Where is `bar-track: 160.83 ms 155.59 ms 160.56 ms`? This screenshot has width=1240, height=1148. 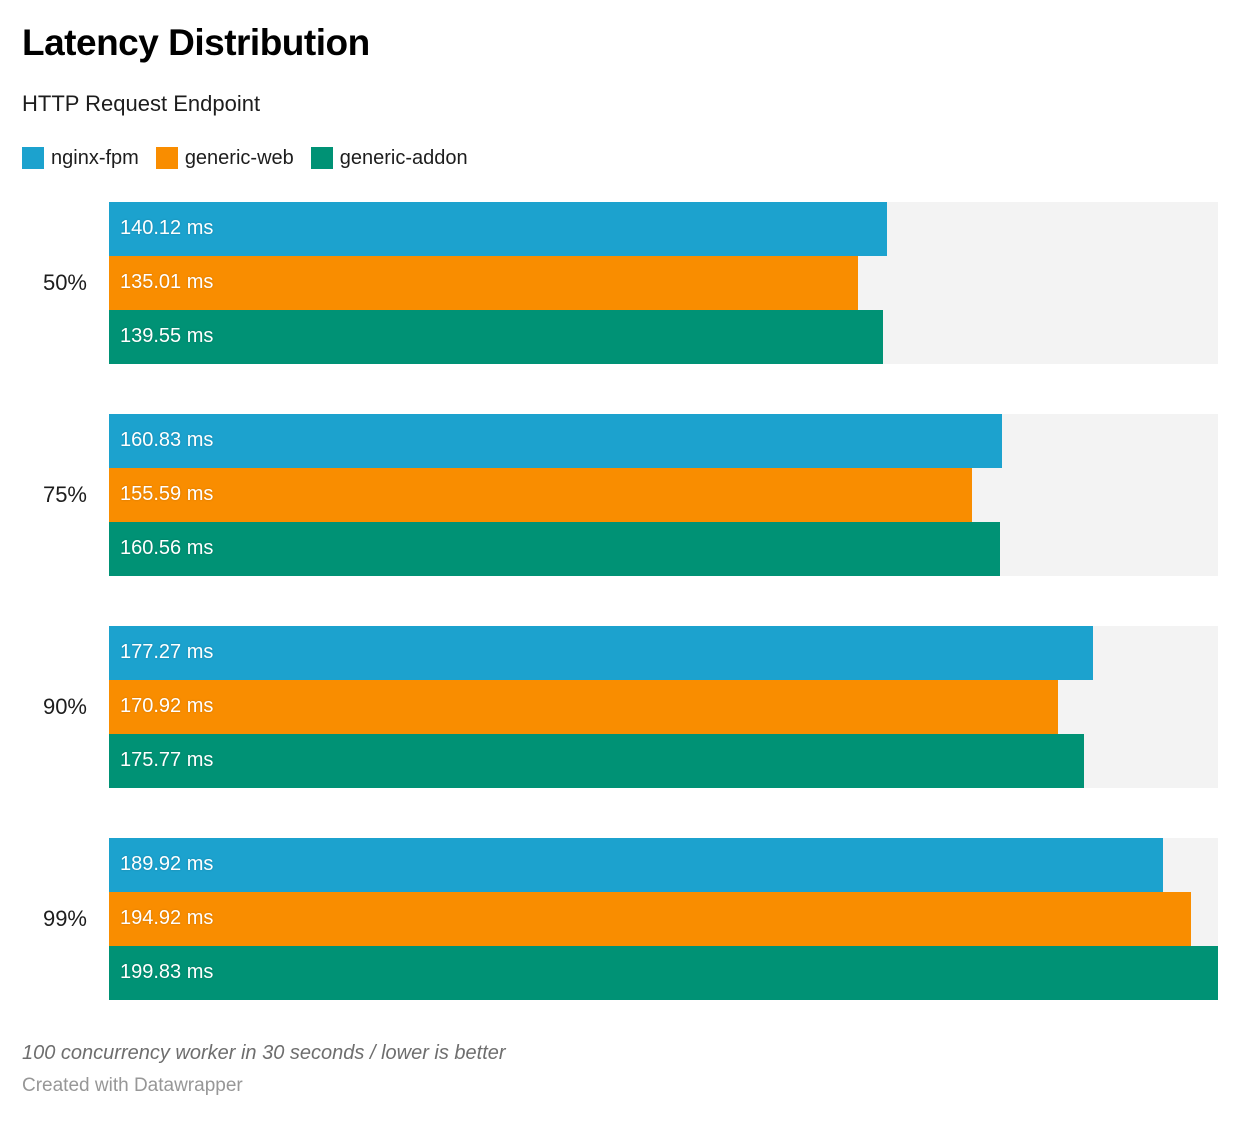 bar-track: 160.83 ms 155.59 ms 160.56 ms is located at coordinates (663, 494).